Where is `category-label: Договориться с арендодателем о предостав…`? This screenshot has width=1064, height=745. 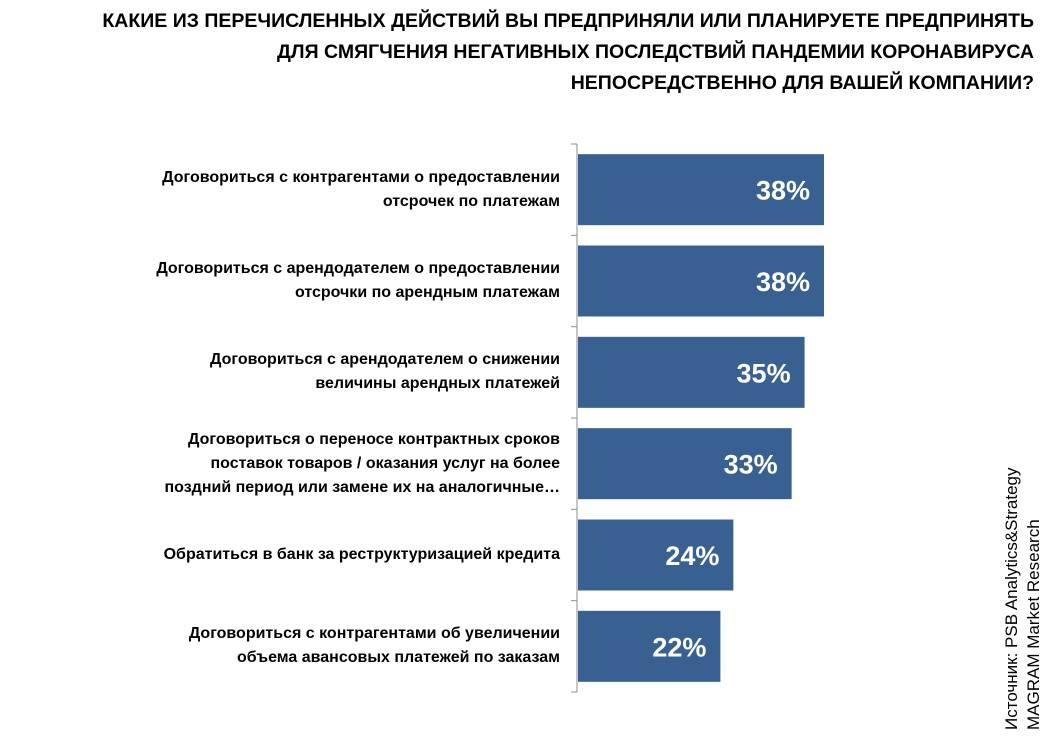
category-label: Договориться с арендодателем о предостав… is located at coordinates (300, 281).